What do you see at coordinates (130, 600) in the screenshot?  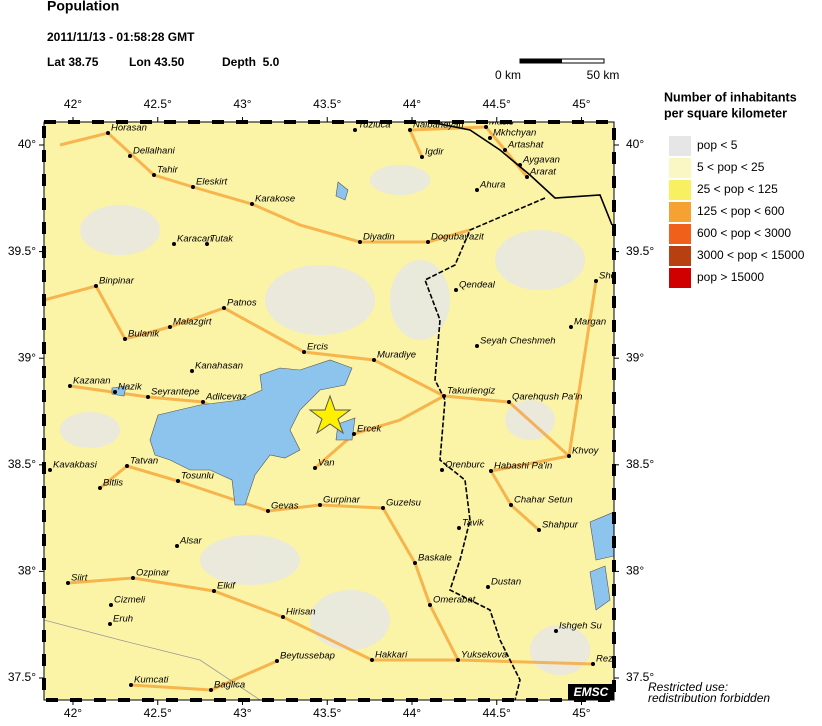 I see `city-label: Cizmeli` at bounding box center [130, 600].